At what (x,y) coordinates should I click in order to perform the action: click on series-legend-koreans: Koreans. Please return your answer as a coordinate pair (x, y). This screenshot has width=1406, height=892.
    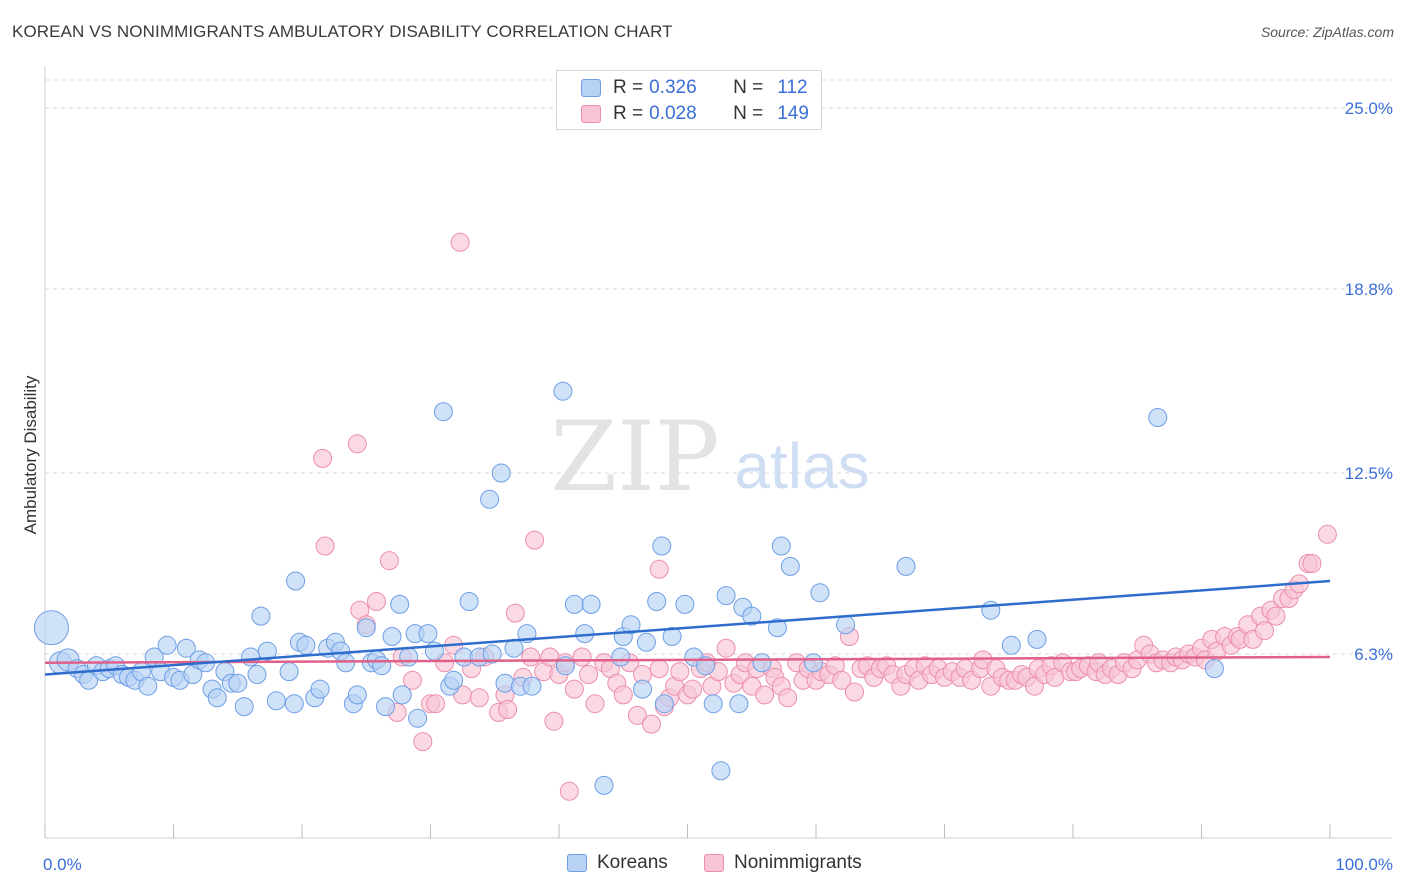
    Looking at the image, I should click on (617, 863).